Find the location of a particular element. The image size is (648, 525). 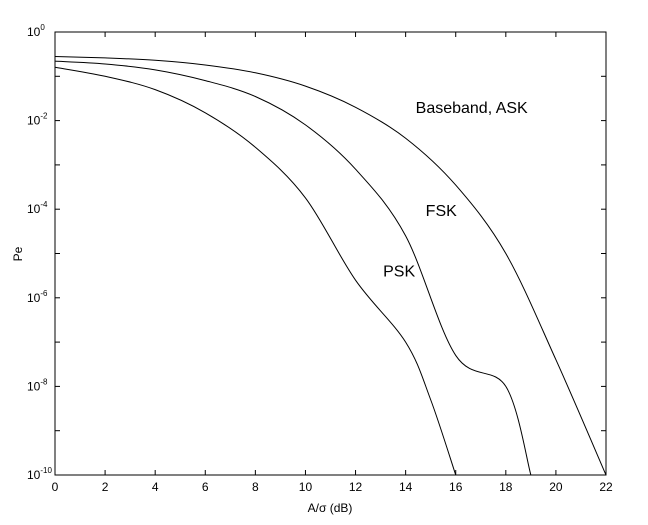

y-tick-label: 10⁻⁸ is located at coordinates (37, 385).